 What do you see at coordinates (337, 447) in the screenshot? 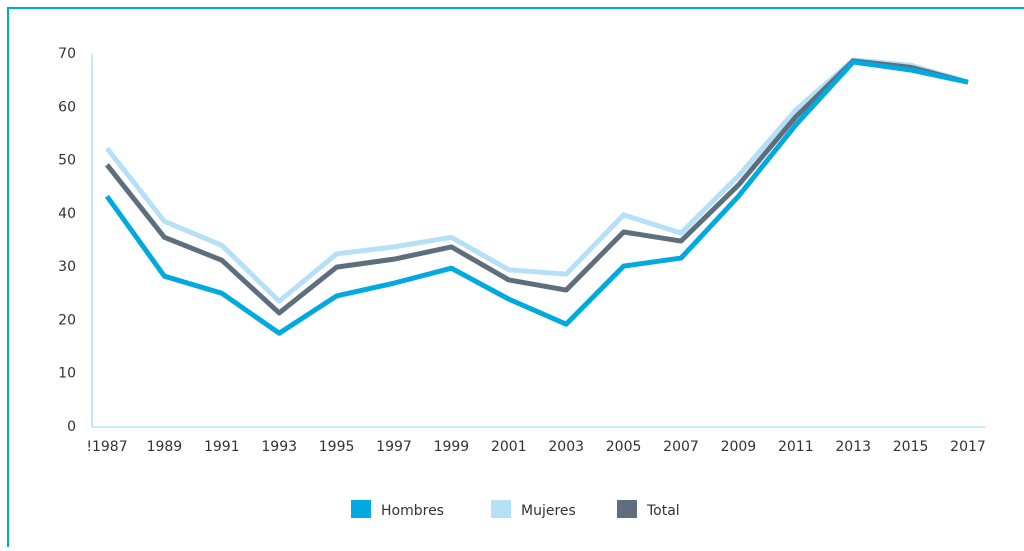
I see `x-tick-label: 1995` at bounding box center [337, 447].